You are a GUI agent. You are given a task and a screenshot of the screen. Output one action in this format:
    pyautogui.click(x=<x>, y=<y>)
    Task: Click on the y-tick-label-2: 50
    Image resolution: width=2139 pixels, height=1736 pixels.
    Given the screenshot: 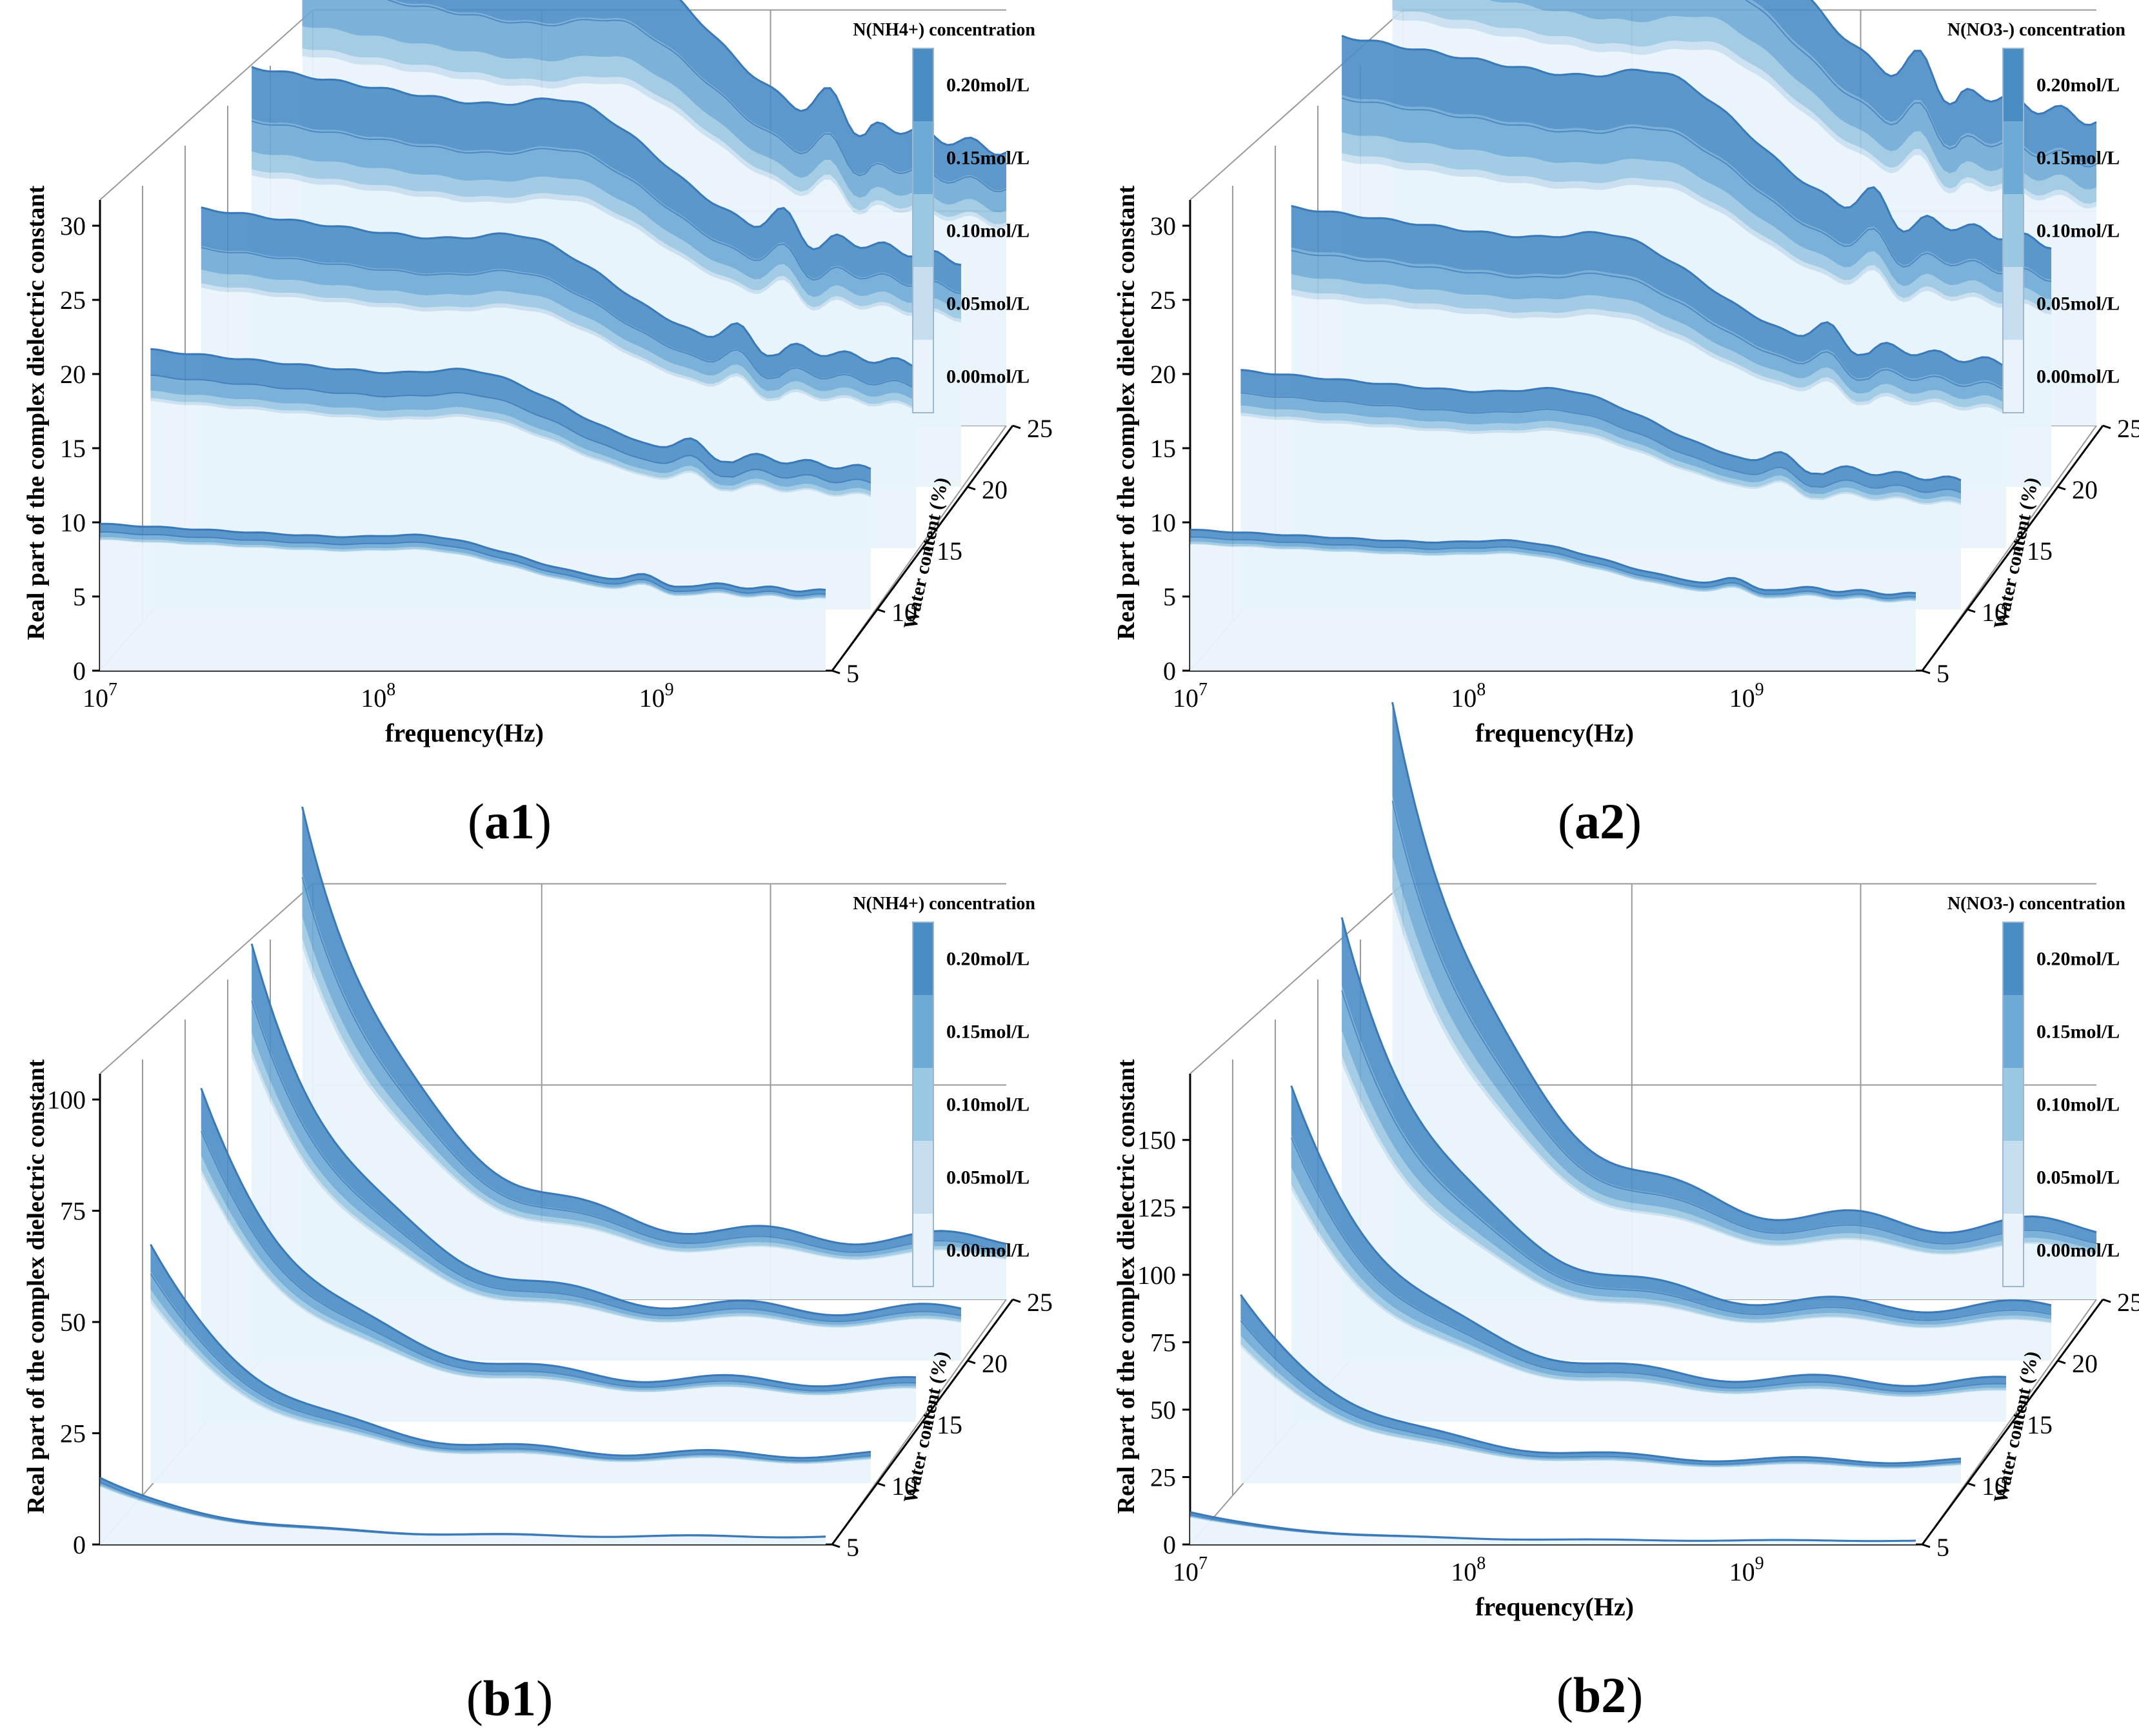 What is the action you would take?
    pyautogui.click(x=73, y=1322)
    